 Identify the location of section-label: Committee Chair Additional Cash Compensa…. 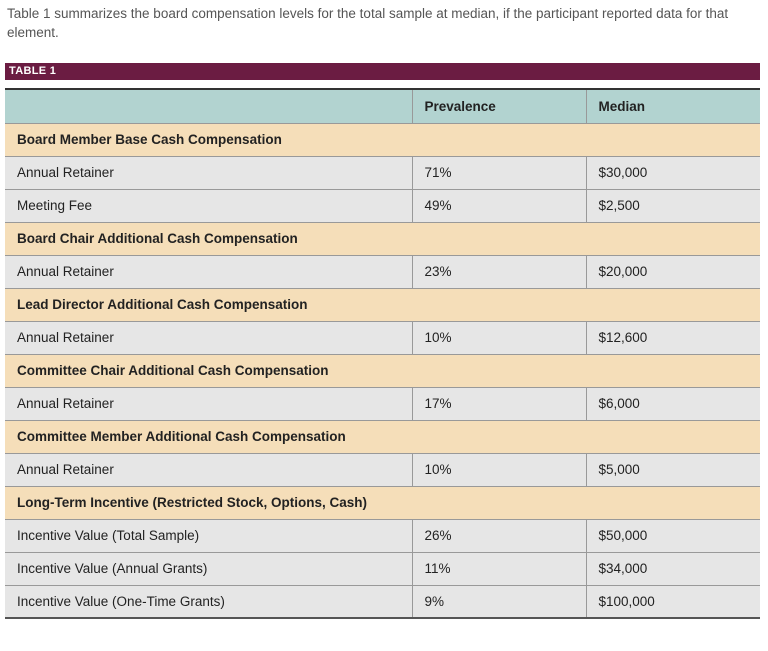
(382, 370).